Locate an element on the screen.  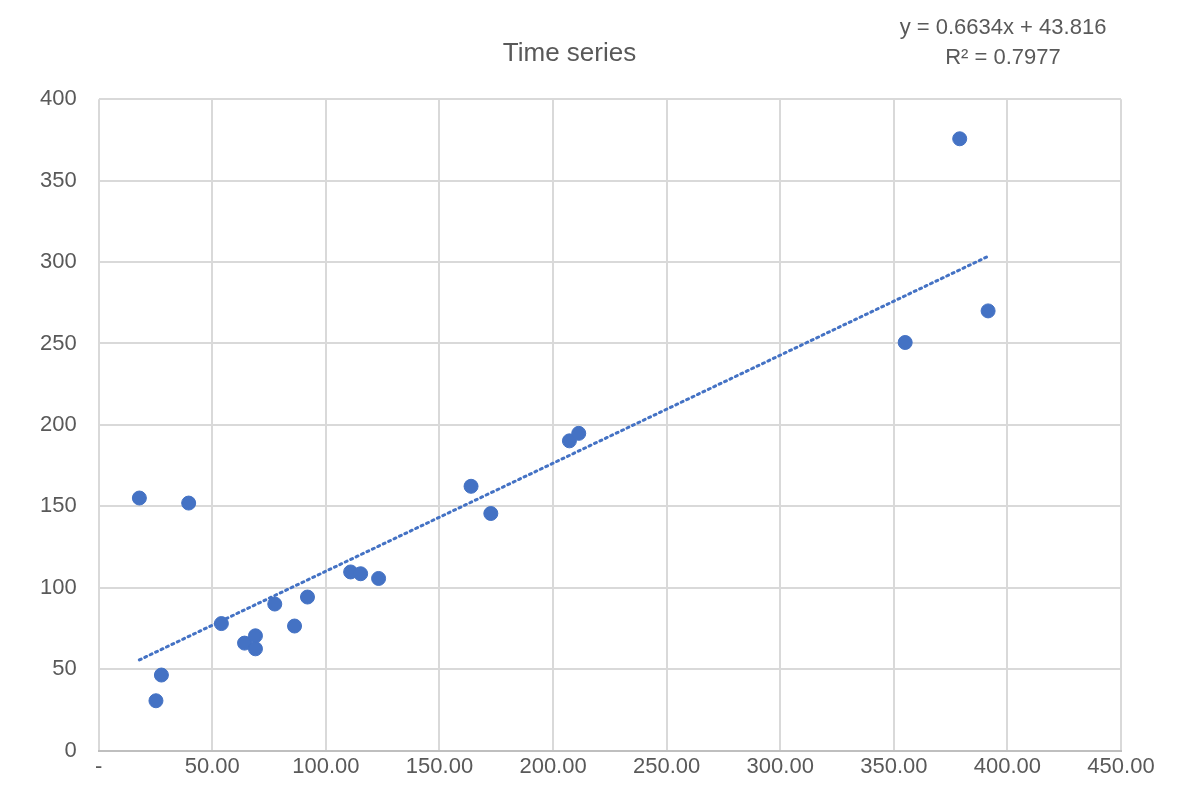
x-tick-label: 300.00 is located at coordinates (780, 765).